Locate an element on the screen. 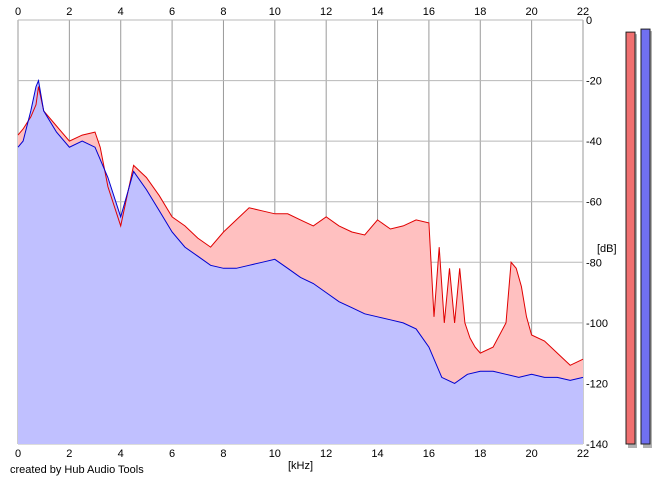 Image resolution: width=665 pixels, height=484 pixels. y-tick-label: -60 is located at coordinates (594, 203).